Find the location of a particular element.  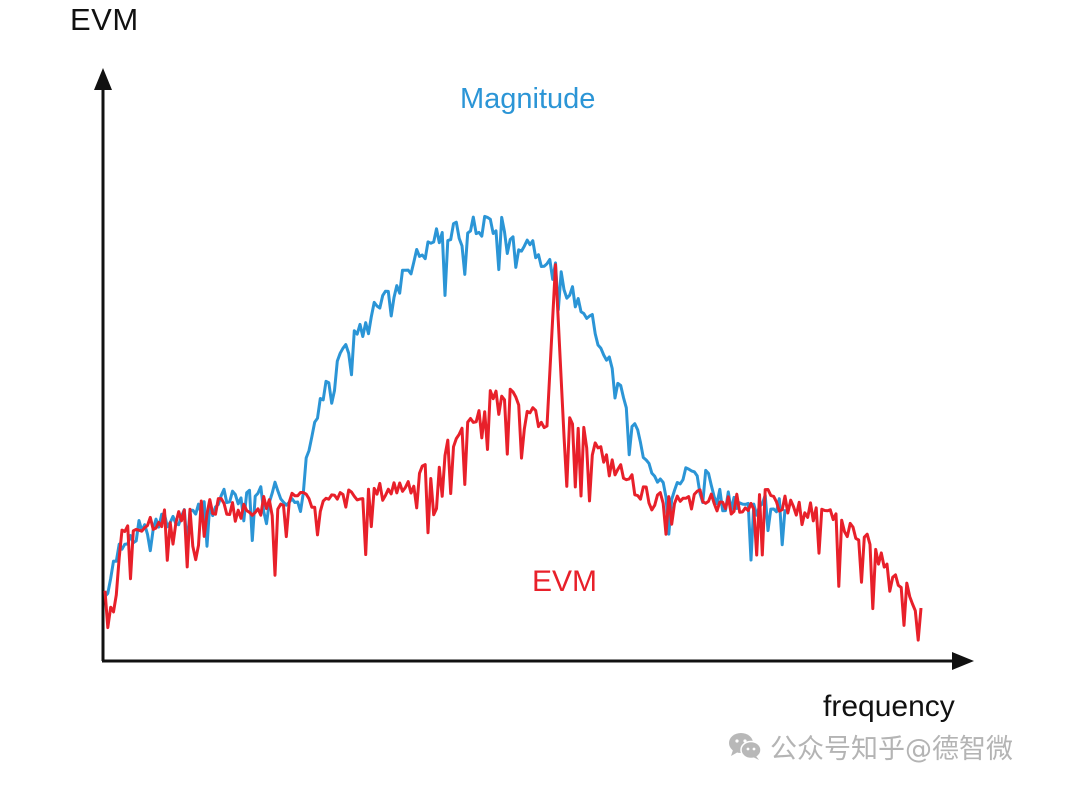

evm-label: EVM is located at coordinates (565, 581).